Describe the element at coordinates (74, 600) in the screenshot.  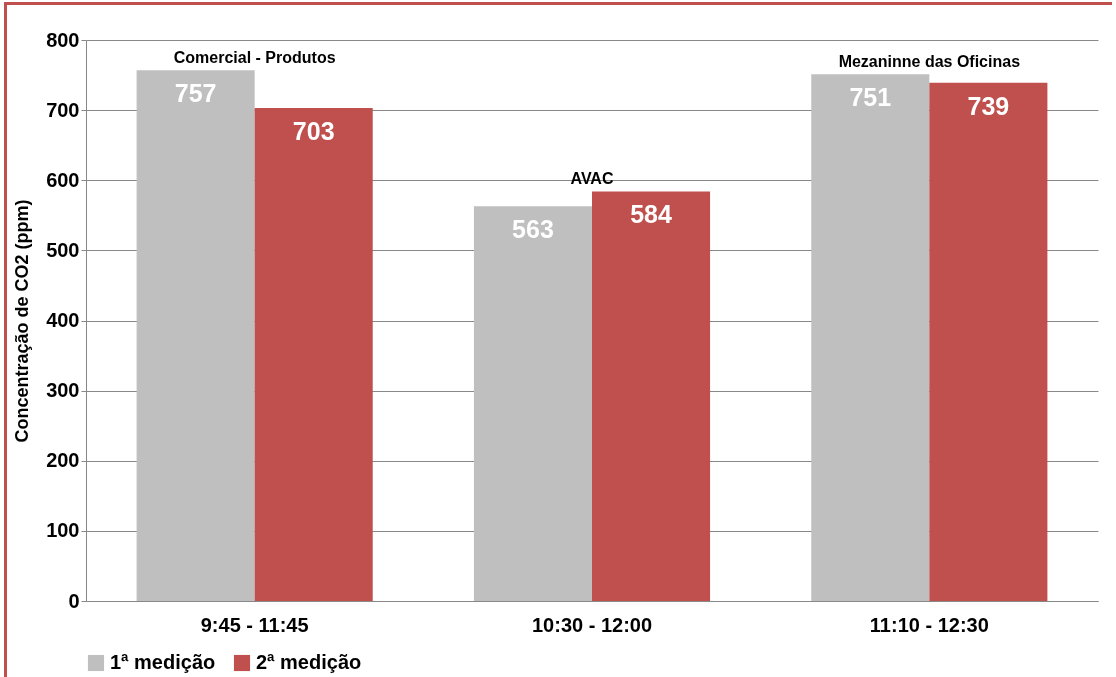
I see `y-tick-label: 0` at that location.